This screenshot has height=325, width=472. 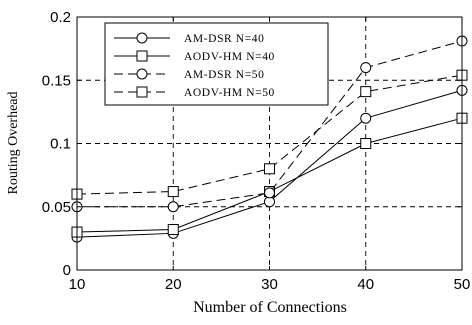 I want to click on legend-label: AODV-HM N=50, so click(x=229, y=93).